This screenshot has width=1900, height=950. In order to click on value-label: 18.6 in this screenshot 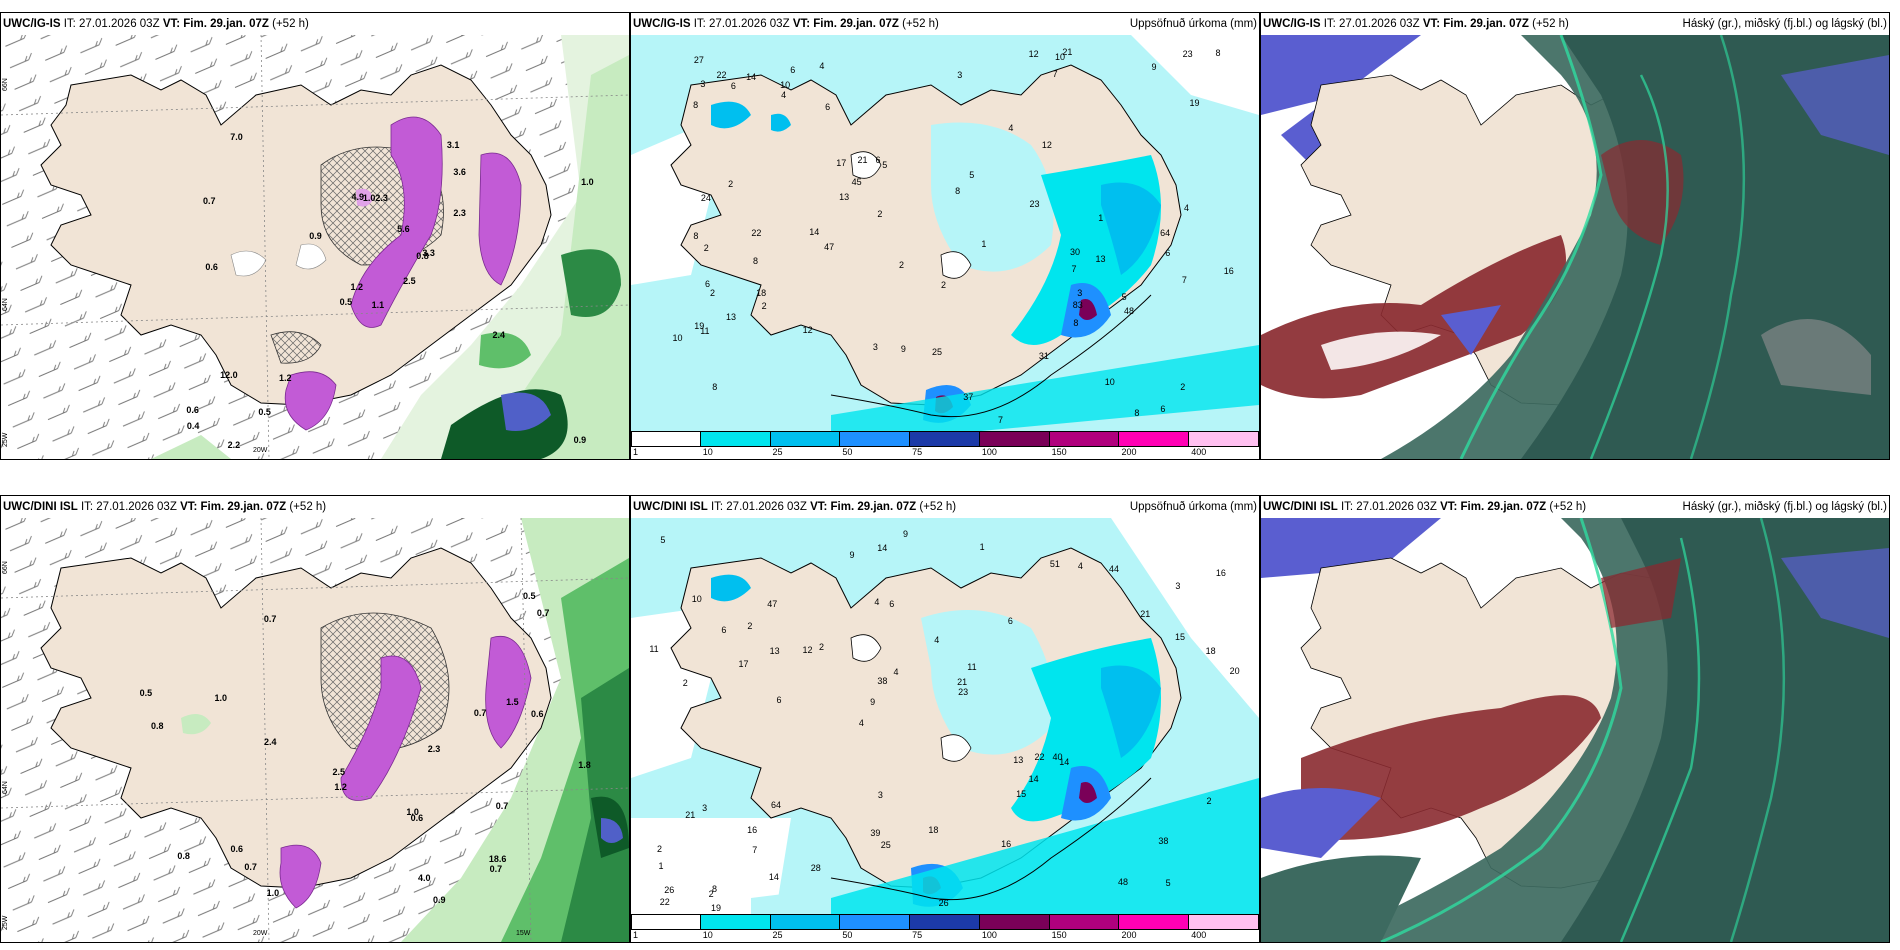, I will do `click(497, 858)`.